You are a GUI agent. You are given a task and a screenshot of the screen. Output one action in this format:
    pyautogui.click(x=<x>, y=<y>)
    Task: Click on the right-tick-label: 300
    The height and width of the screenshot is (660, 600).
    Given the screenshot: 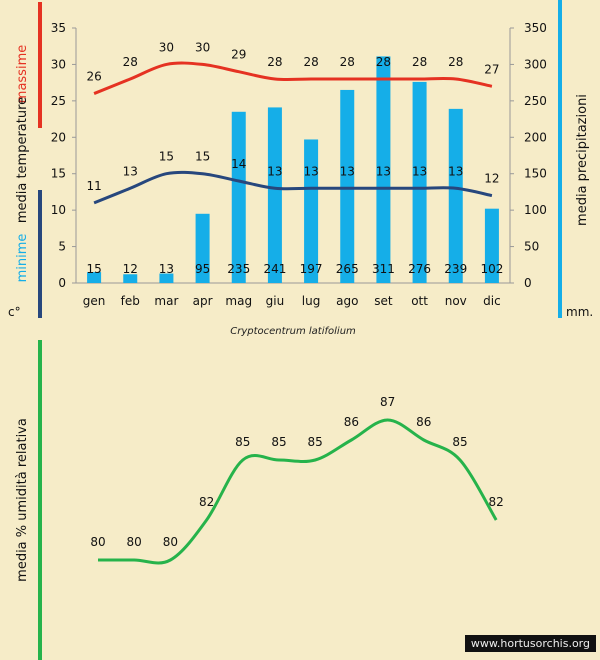 What is the action you would take?
    pyautogui.click(x=535, y=64)
    